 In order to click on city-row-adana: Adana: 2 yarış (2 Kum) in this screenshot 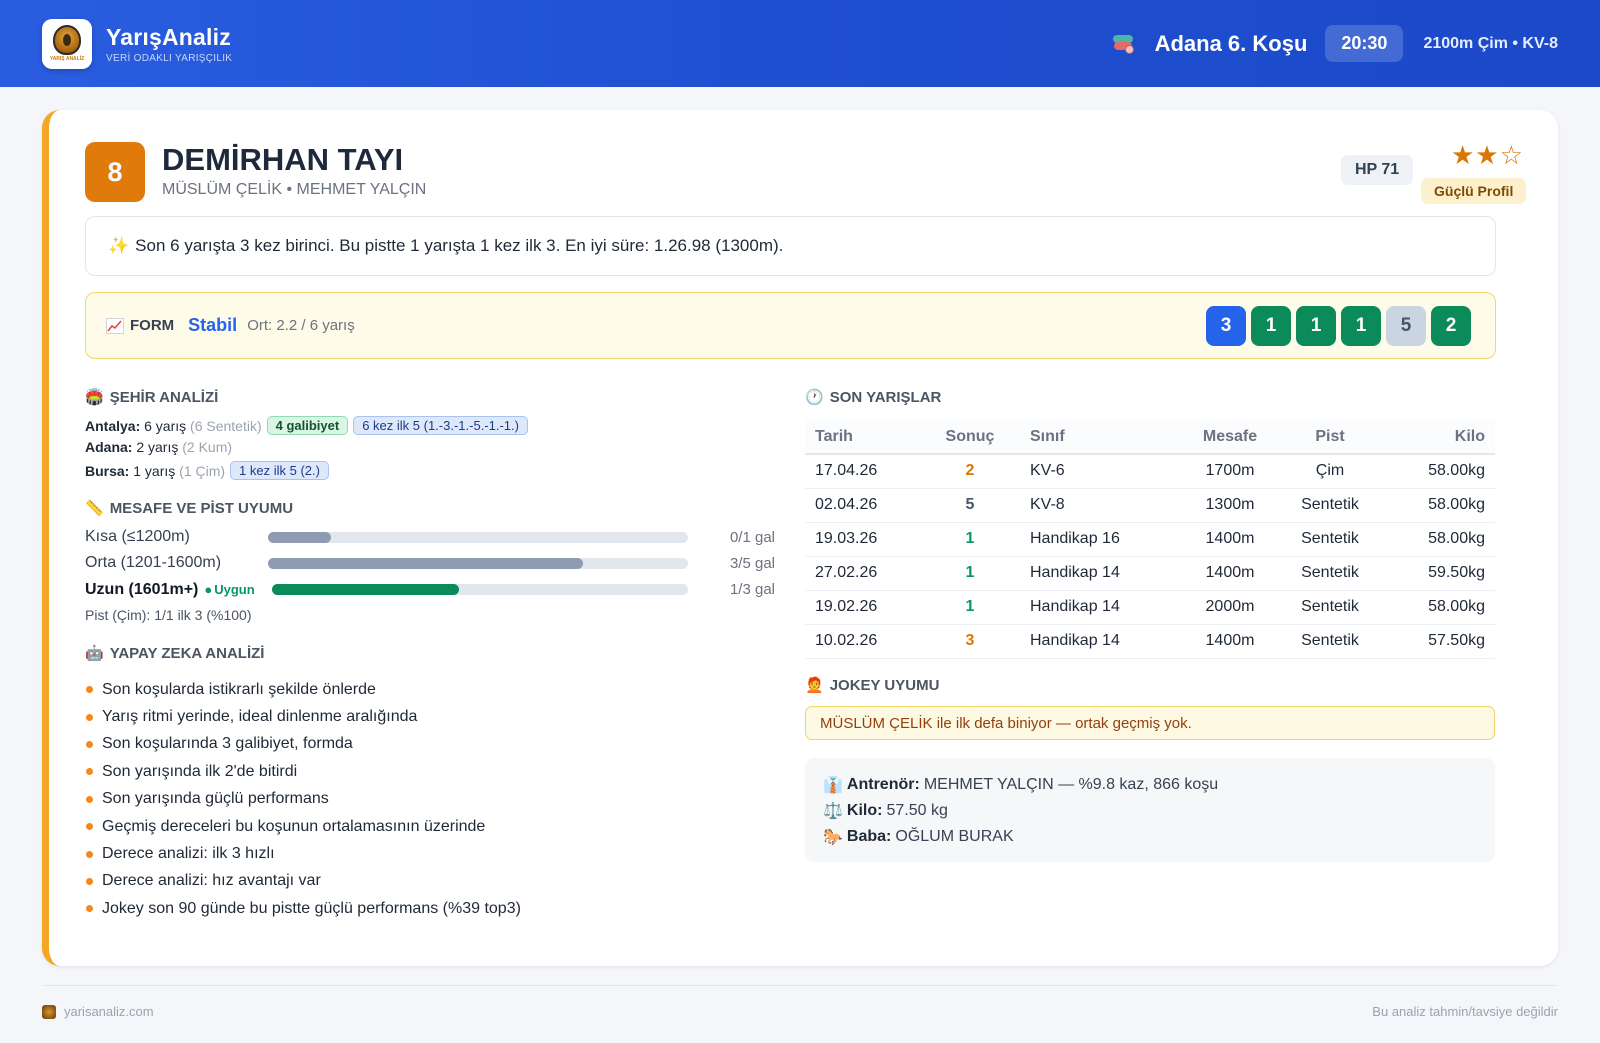, I will do `click(159, 447)`.